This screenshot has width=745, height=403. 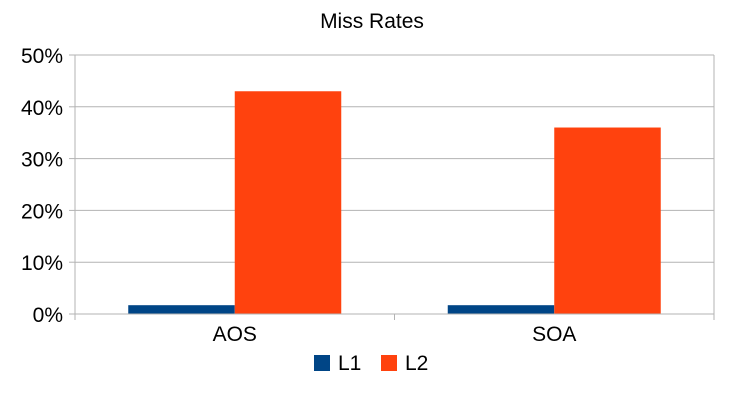 I want to click on y-tick-label: 10%, so click(x=42, y=263).